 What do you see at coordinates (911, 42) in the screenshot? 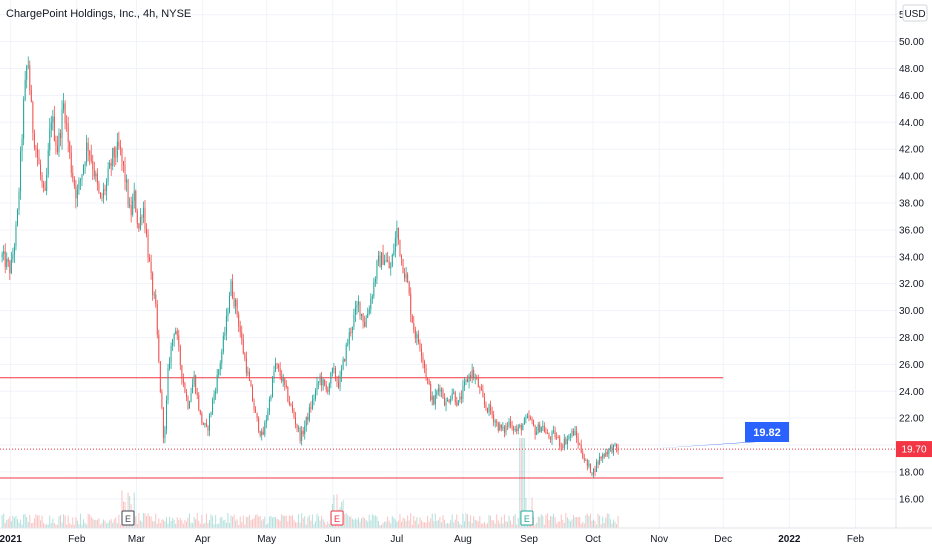
I see `y-tick-label: 50.00` at bounding box center [911, 42].